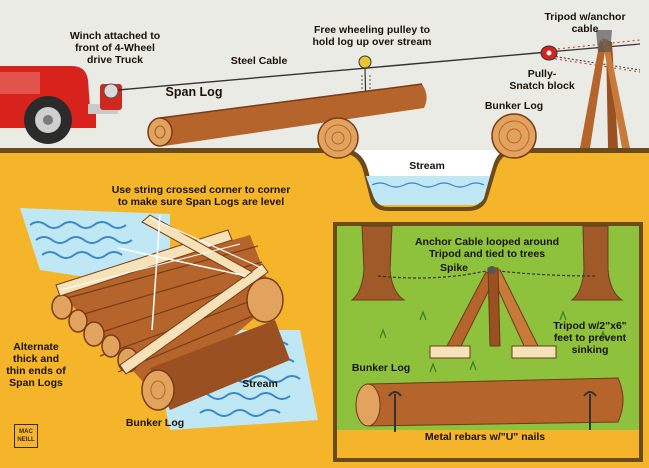 Image resolution: width=649 pixels, height=468 pixels. I want to click on label-tripod-anchor: Tripod w/anchor cable, so click(585, 23).